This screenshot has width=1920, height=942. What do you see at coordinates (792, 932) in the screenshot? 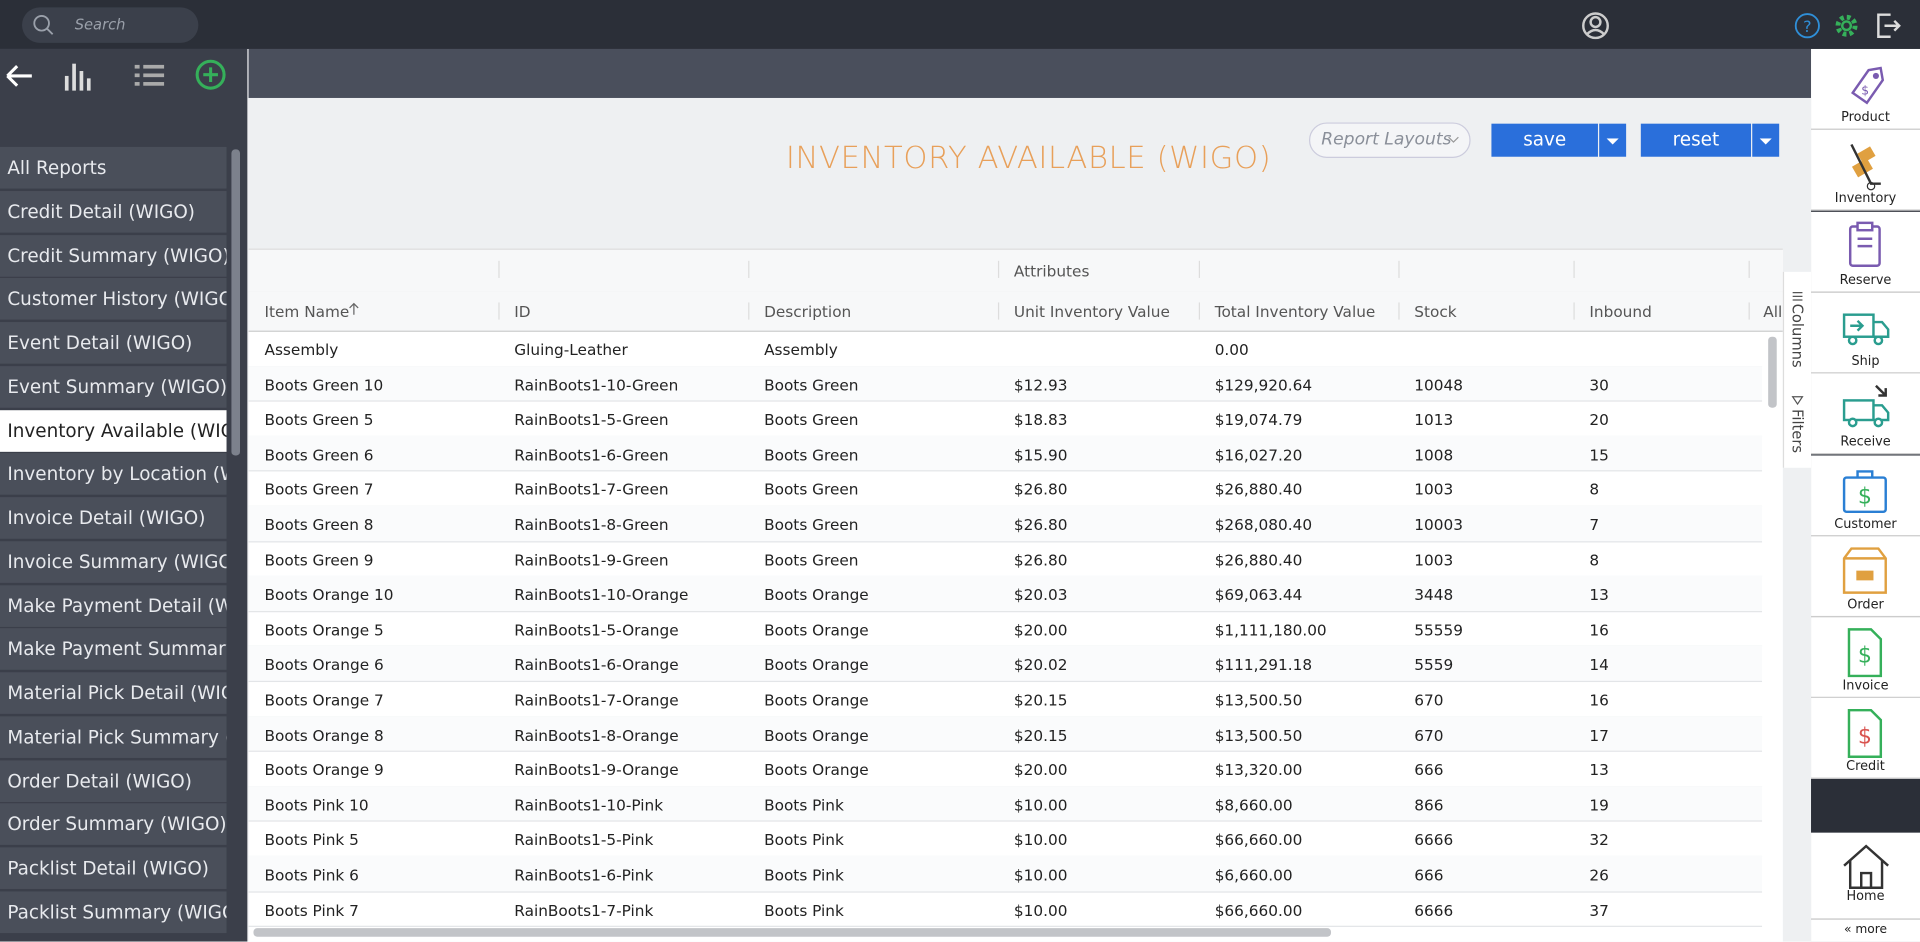
I see `horizontal-scrollbar` at bounding box center [792, 932].